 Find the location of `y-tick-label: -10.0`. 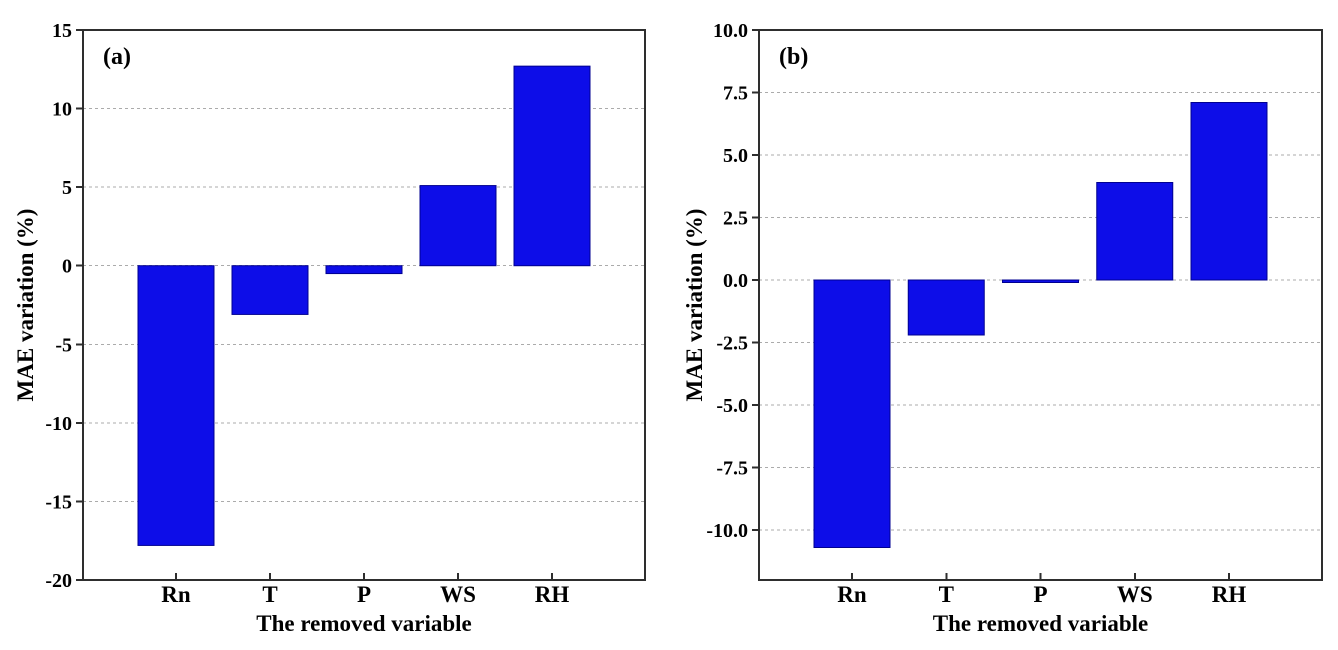

y-tick-label: -10.0 is located at coordinates (727, 531).